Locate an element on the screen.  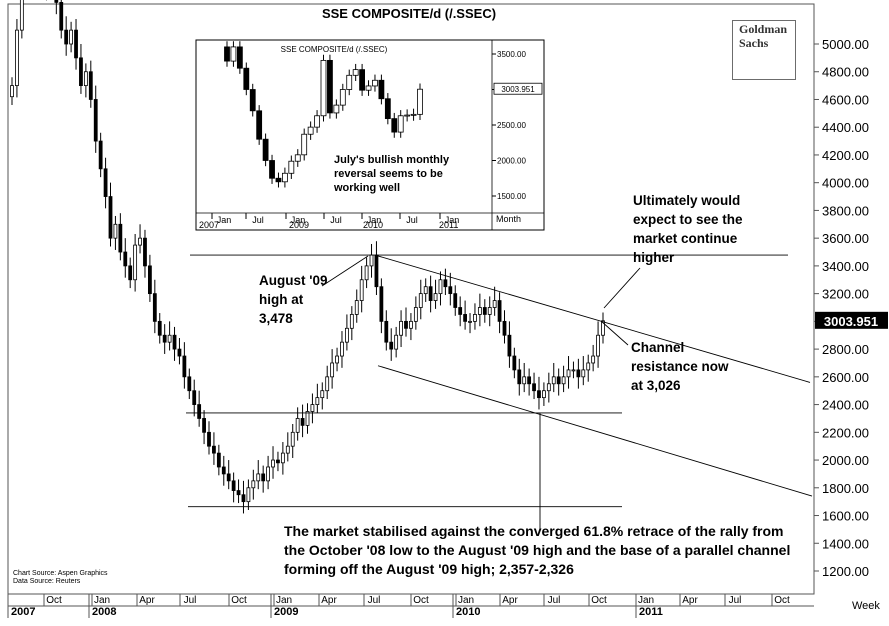
data-source: Data Source: Reuters is located at coordinates (47, 581).